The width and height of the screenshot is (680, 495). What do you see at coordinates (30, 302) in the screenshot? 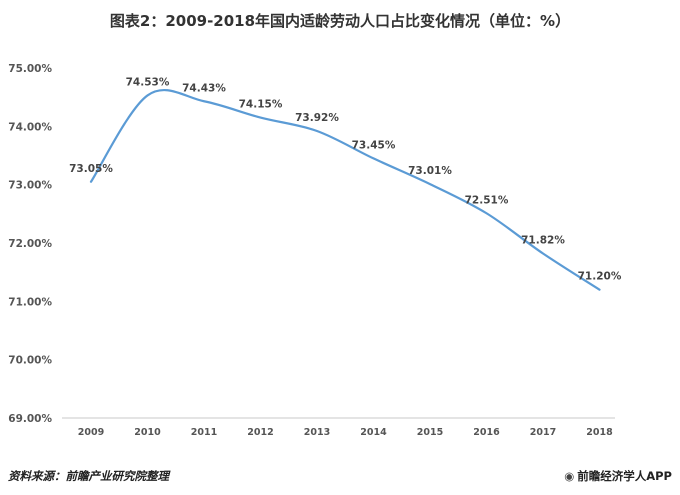
I see `y-tick-label: 71.00%` at bounding box center [30, 302].